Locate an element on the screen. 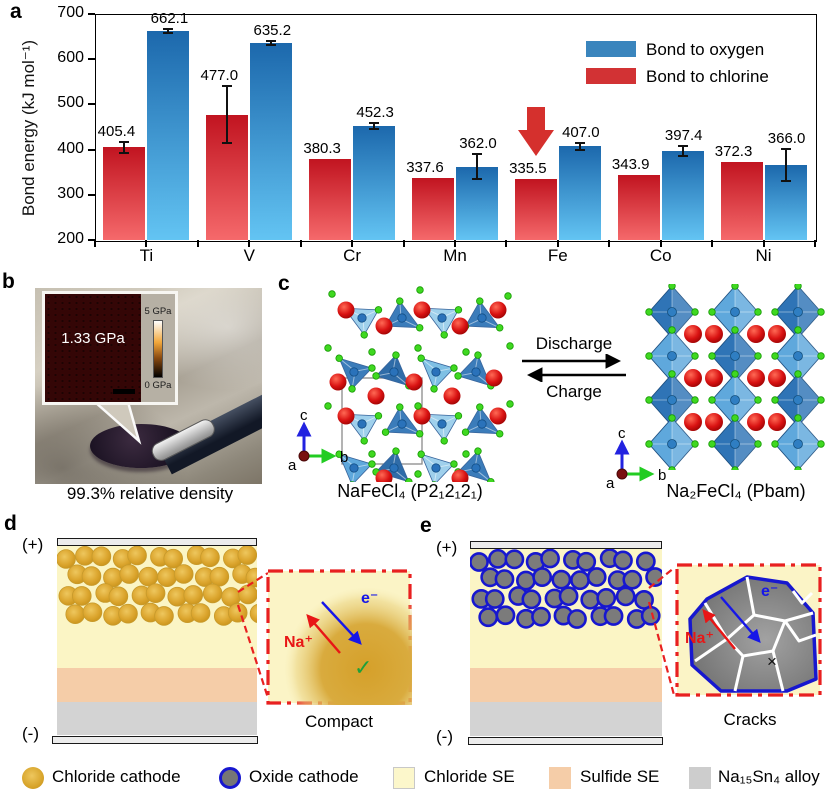 The image size is (826, 793). panel-e-caption: Cracks is located at coordinates (750, 719).